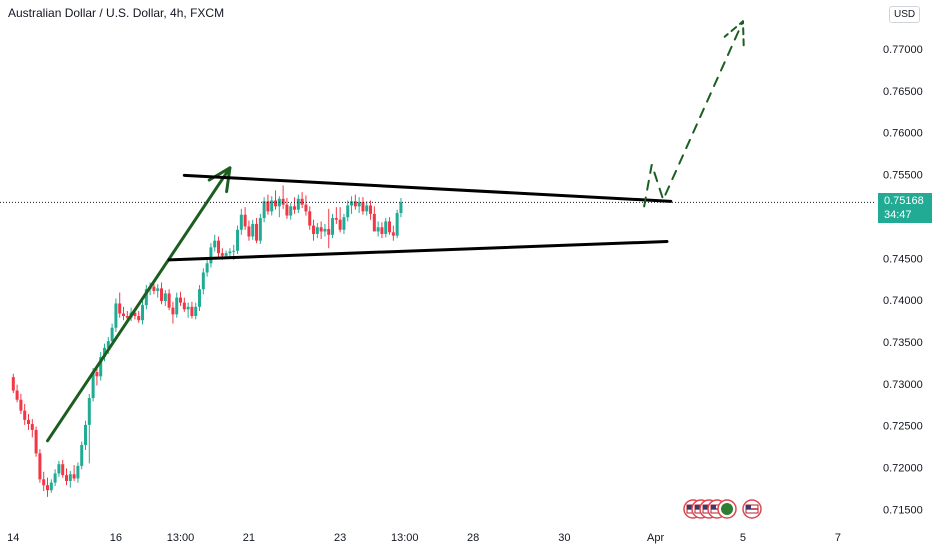 This screenshot has height=555, width=932. Describe the element at coordinates (903, 259) in the screenshot. I see `y-tick-label: 0.74500` at that location.